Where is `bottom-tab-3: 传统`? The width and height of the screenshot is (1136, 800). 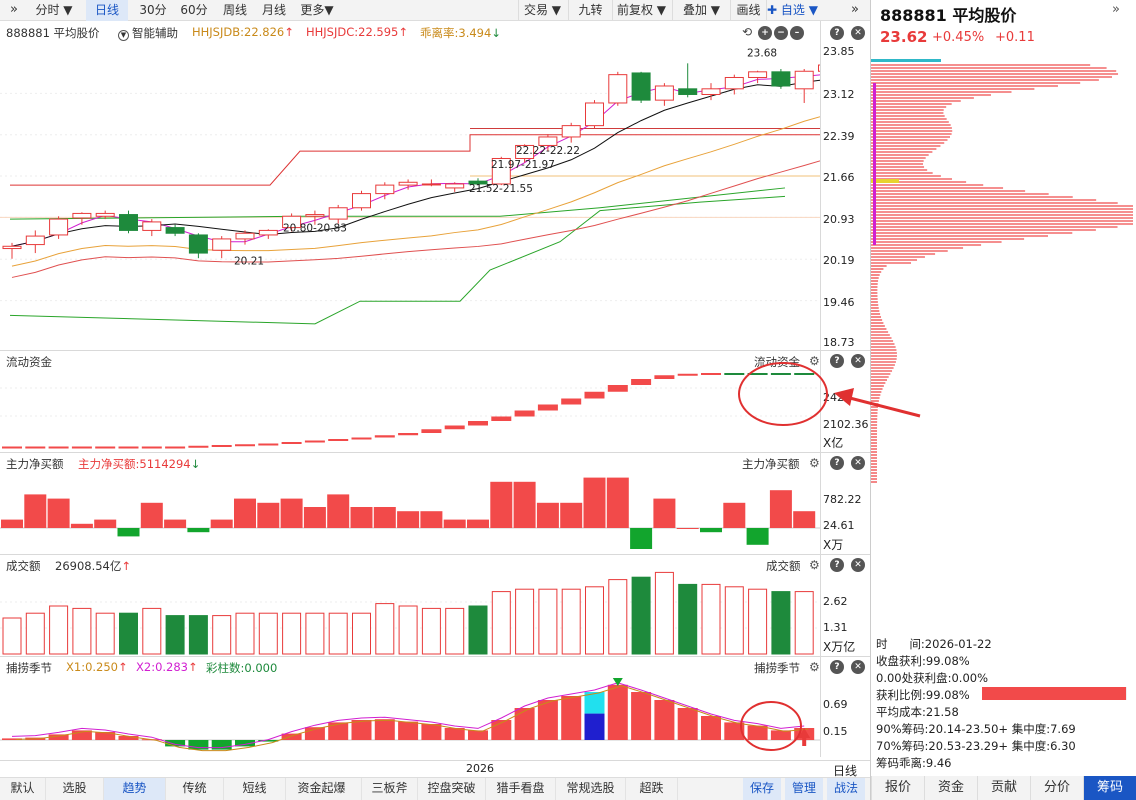 bottom-tab-3: 传统 is located at coordinates (195, 789).